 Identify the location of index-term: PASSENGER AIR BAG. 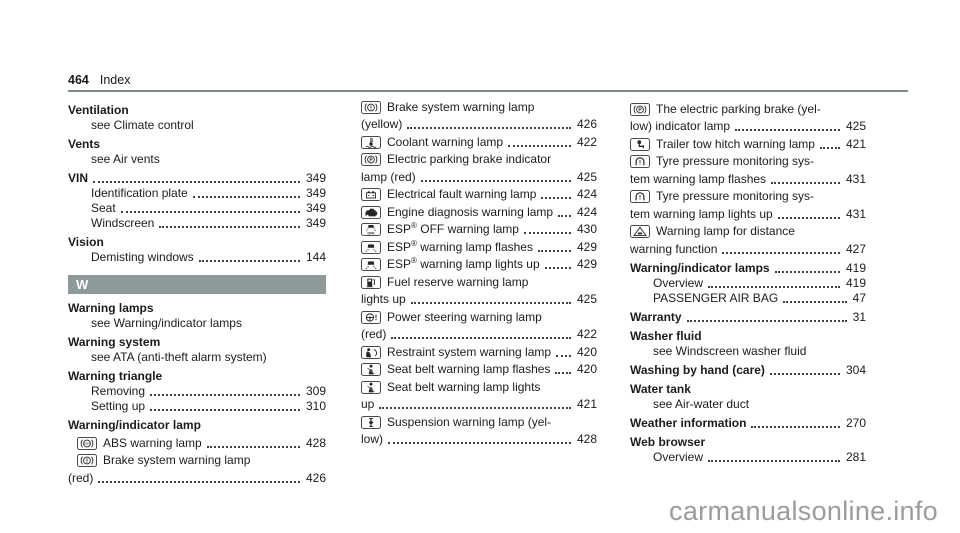
(716, 297).